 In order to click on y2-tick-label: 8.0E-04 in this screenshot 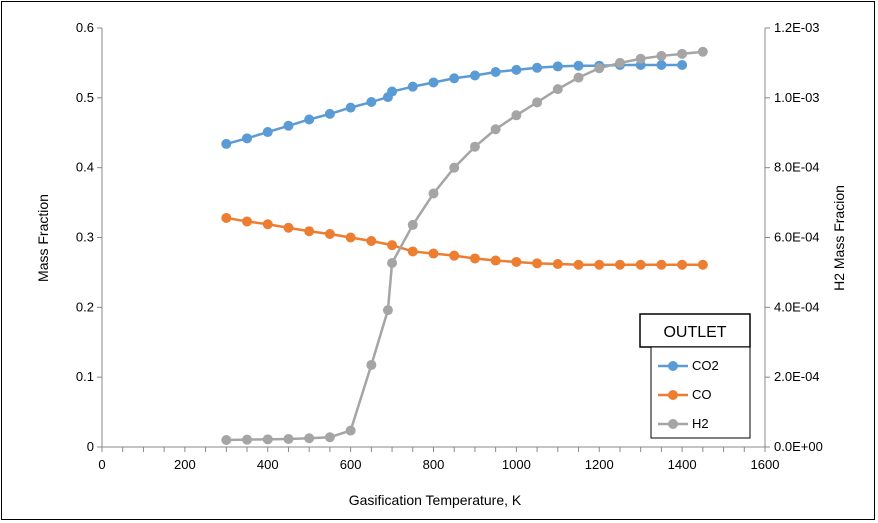, I will do `click(797, 167)`.